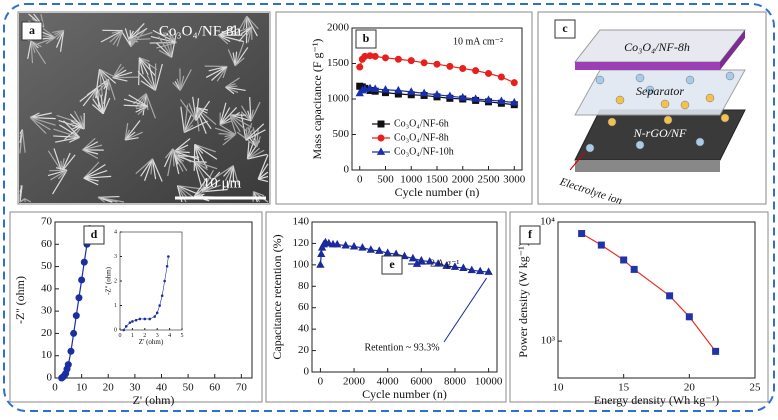 The image size is (778, 420). What do you see at coordinates (647, 66) in the screenshot?
I see `top-layer-side` at bounding box center [647, 66].